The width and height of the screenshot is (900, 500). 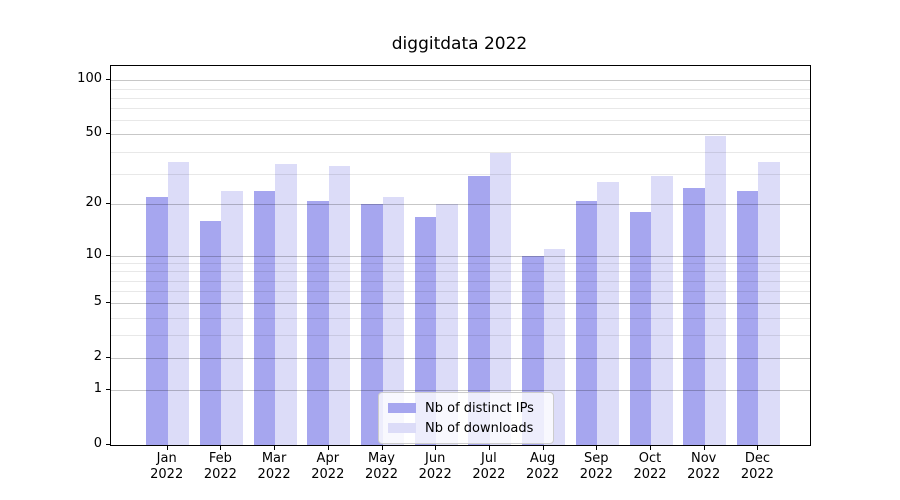 What do you see at coordinates (89, 79) in the screenshot?
I see `y-axis-tick-label: 100` at bounding box center [89, 79].